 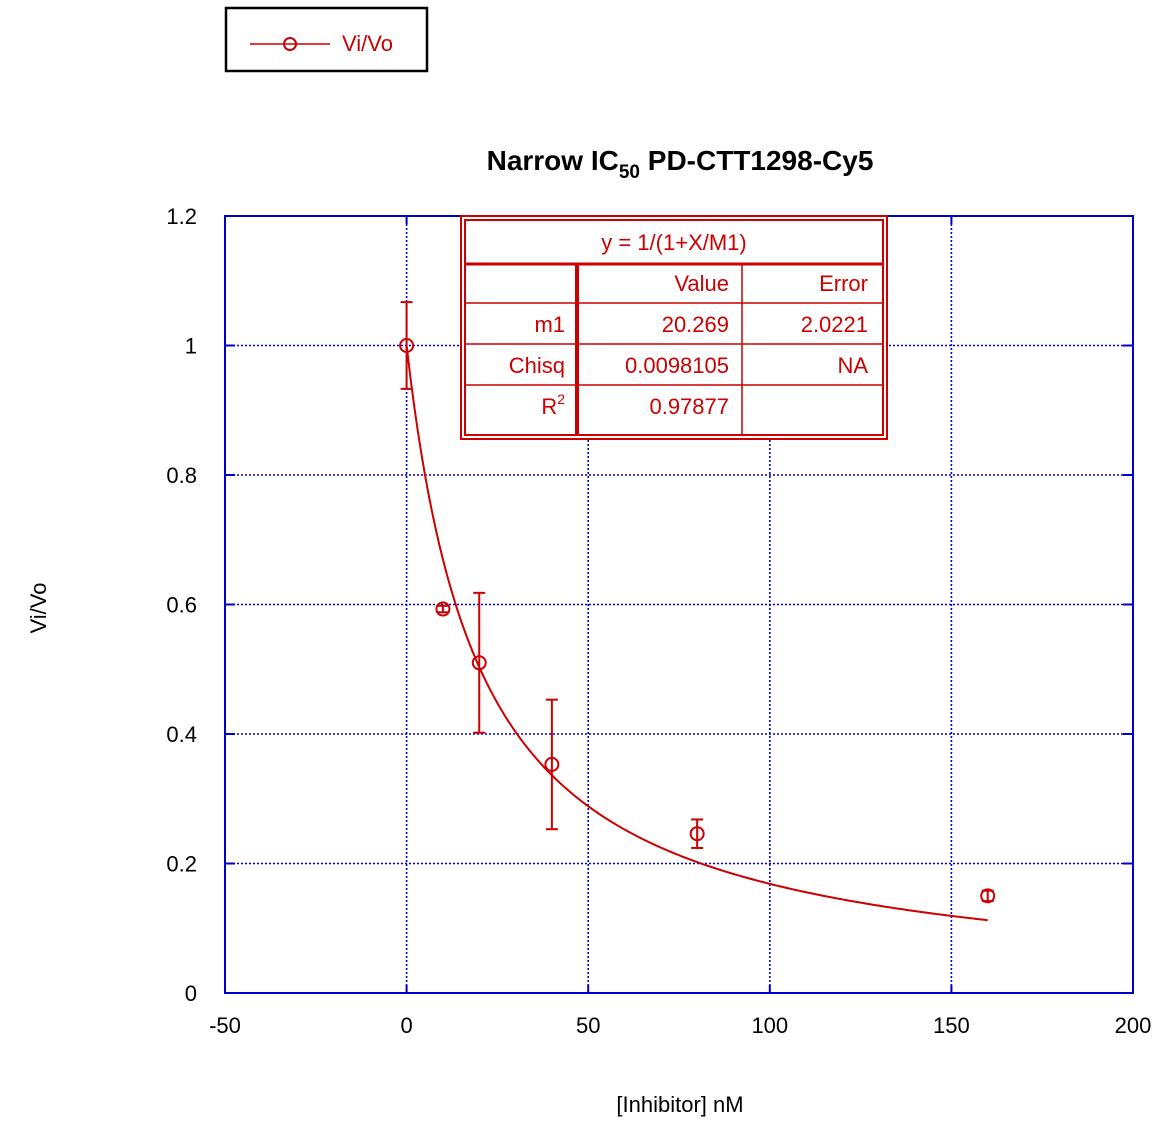 What do you see at coordinates (181, 864) in the screenshot?
I see `y-tick-label: 0.2` at bounding box center [181, 864].